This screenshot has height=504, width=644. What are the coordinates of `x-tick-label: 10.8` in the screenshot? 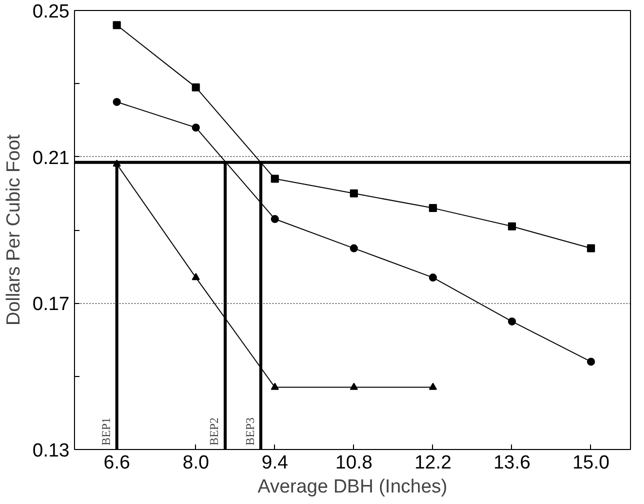 It's located at (353, 463).